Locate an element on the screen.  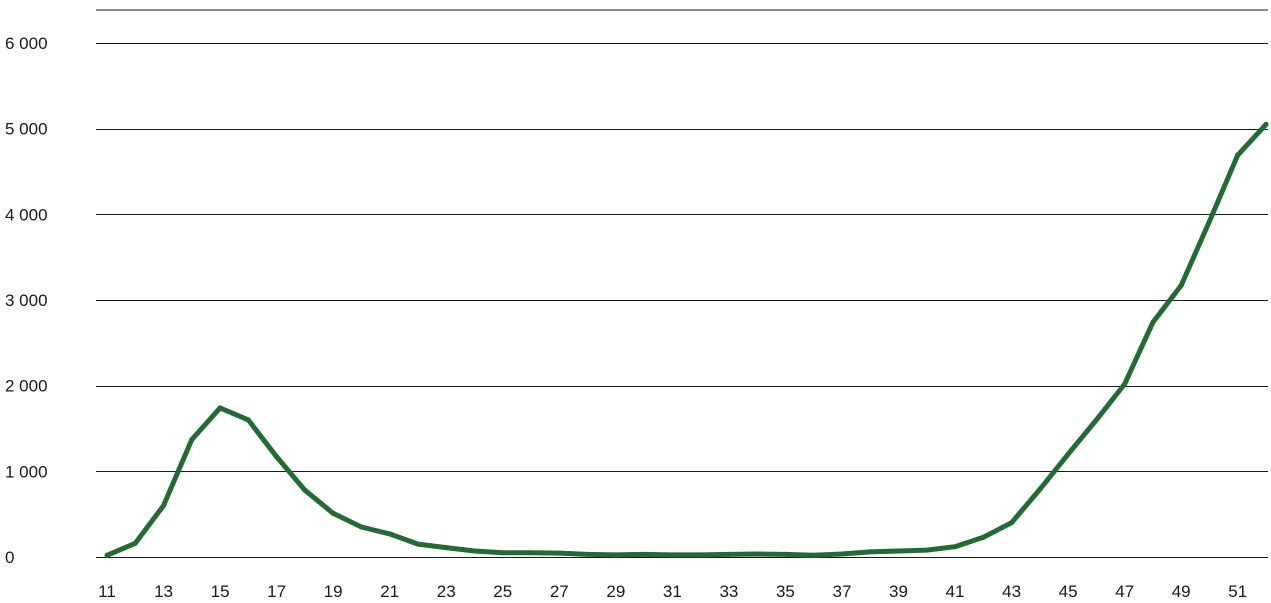
y-tick-label: 4 000 is located at coordinates (26, 214).